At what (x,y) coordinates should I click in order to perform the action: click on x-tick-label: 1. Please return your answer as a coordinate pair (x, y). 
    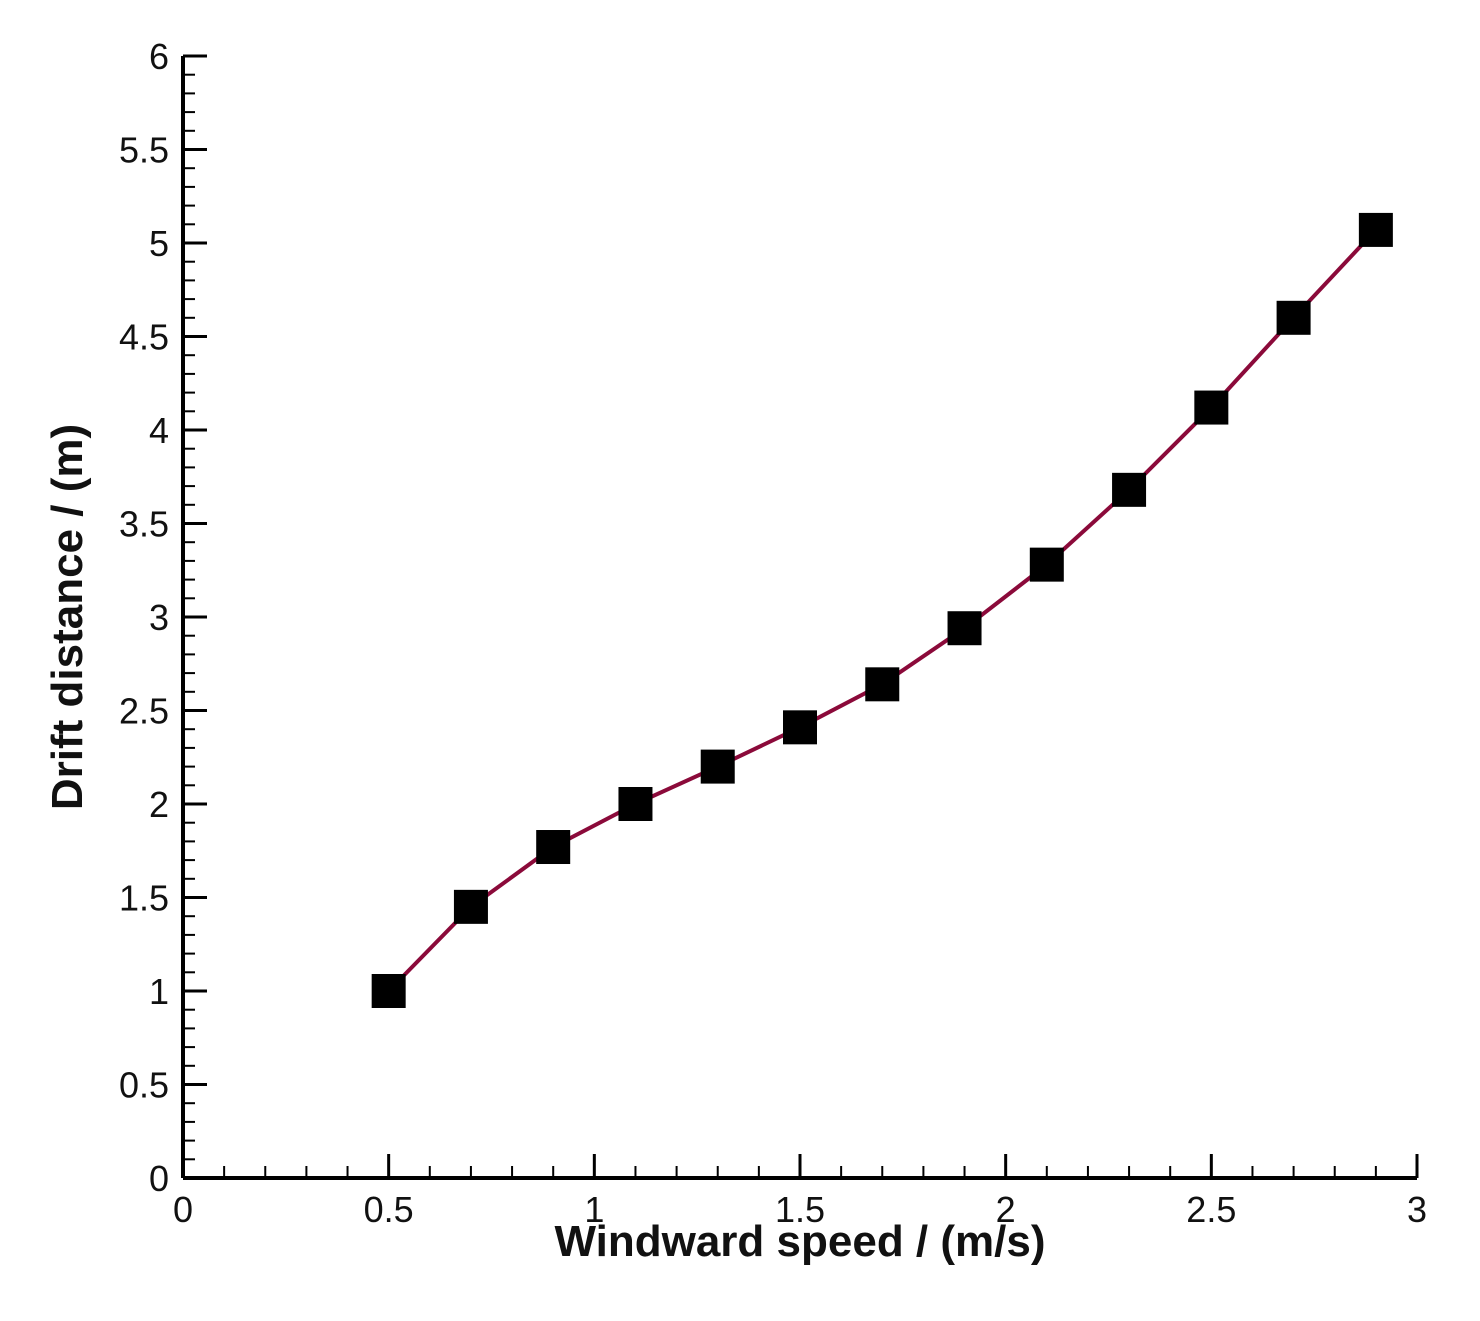
    Looking at the image, I should click on (594, 1209).